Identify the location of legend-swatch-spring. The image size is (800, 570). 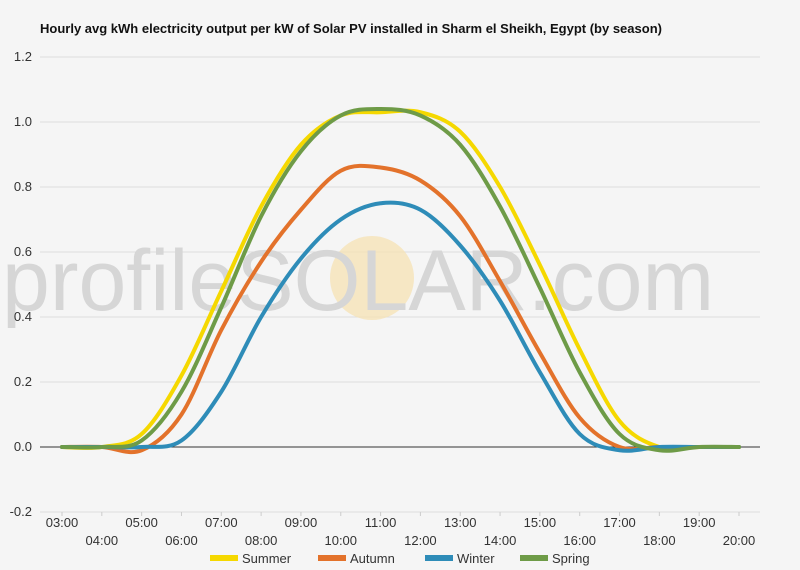
(534, 558).